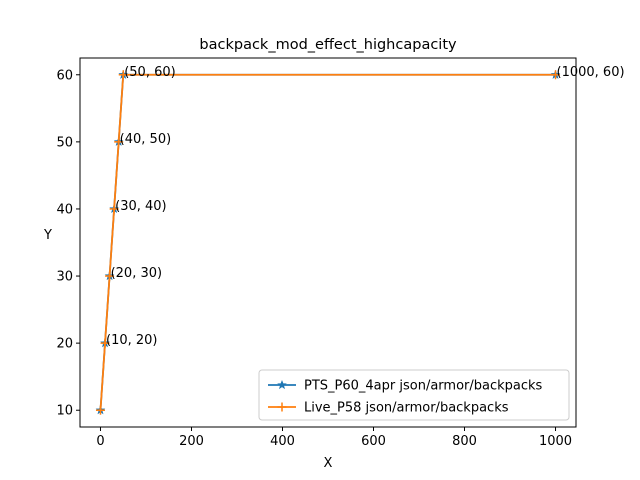 The image size is (640, 480). I want to click on x-tick-label-4: 600, so click(373, 441).